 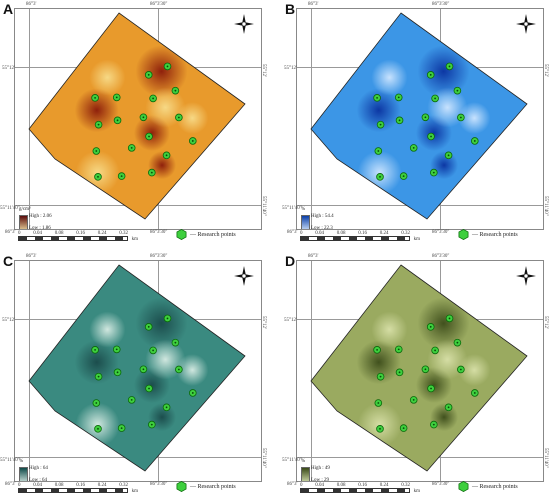 What do you see at coordinates (23, 222) in the screenshot?
I see `legend-color-ramp` at bounding box center [23, 222].